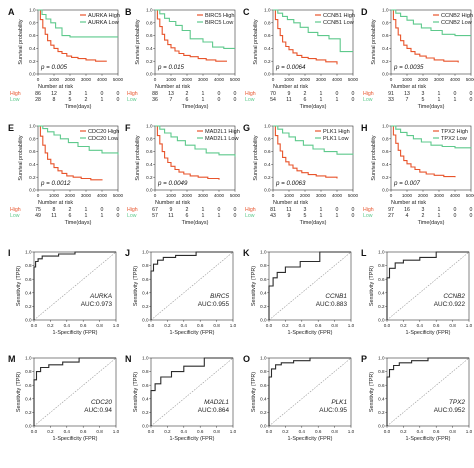 Image resolution: width=474 pixels, height=468 pixels. What do you see at coordinates (38, 100) in the screenshot?
I see `risk-count-low: 28` at bounding box center [38, 100].